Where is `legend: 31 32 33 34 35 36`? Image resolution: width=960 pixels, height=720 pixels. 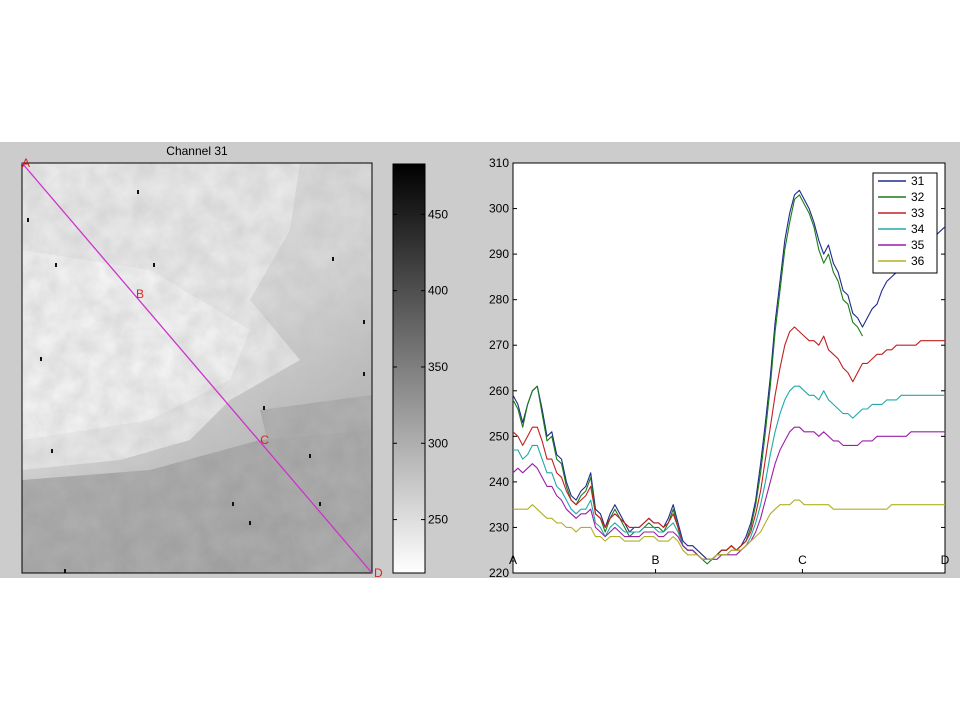 legend: 31 32 33 34 35 36 is located at coordinates (905, 223).